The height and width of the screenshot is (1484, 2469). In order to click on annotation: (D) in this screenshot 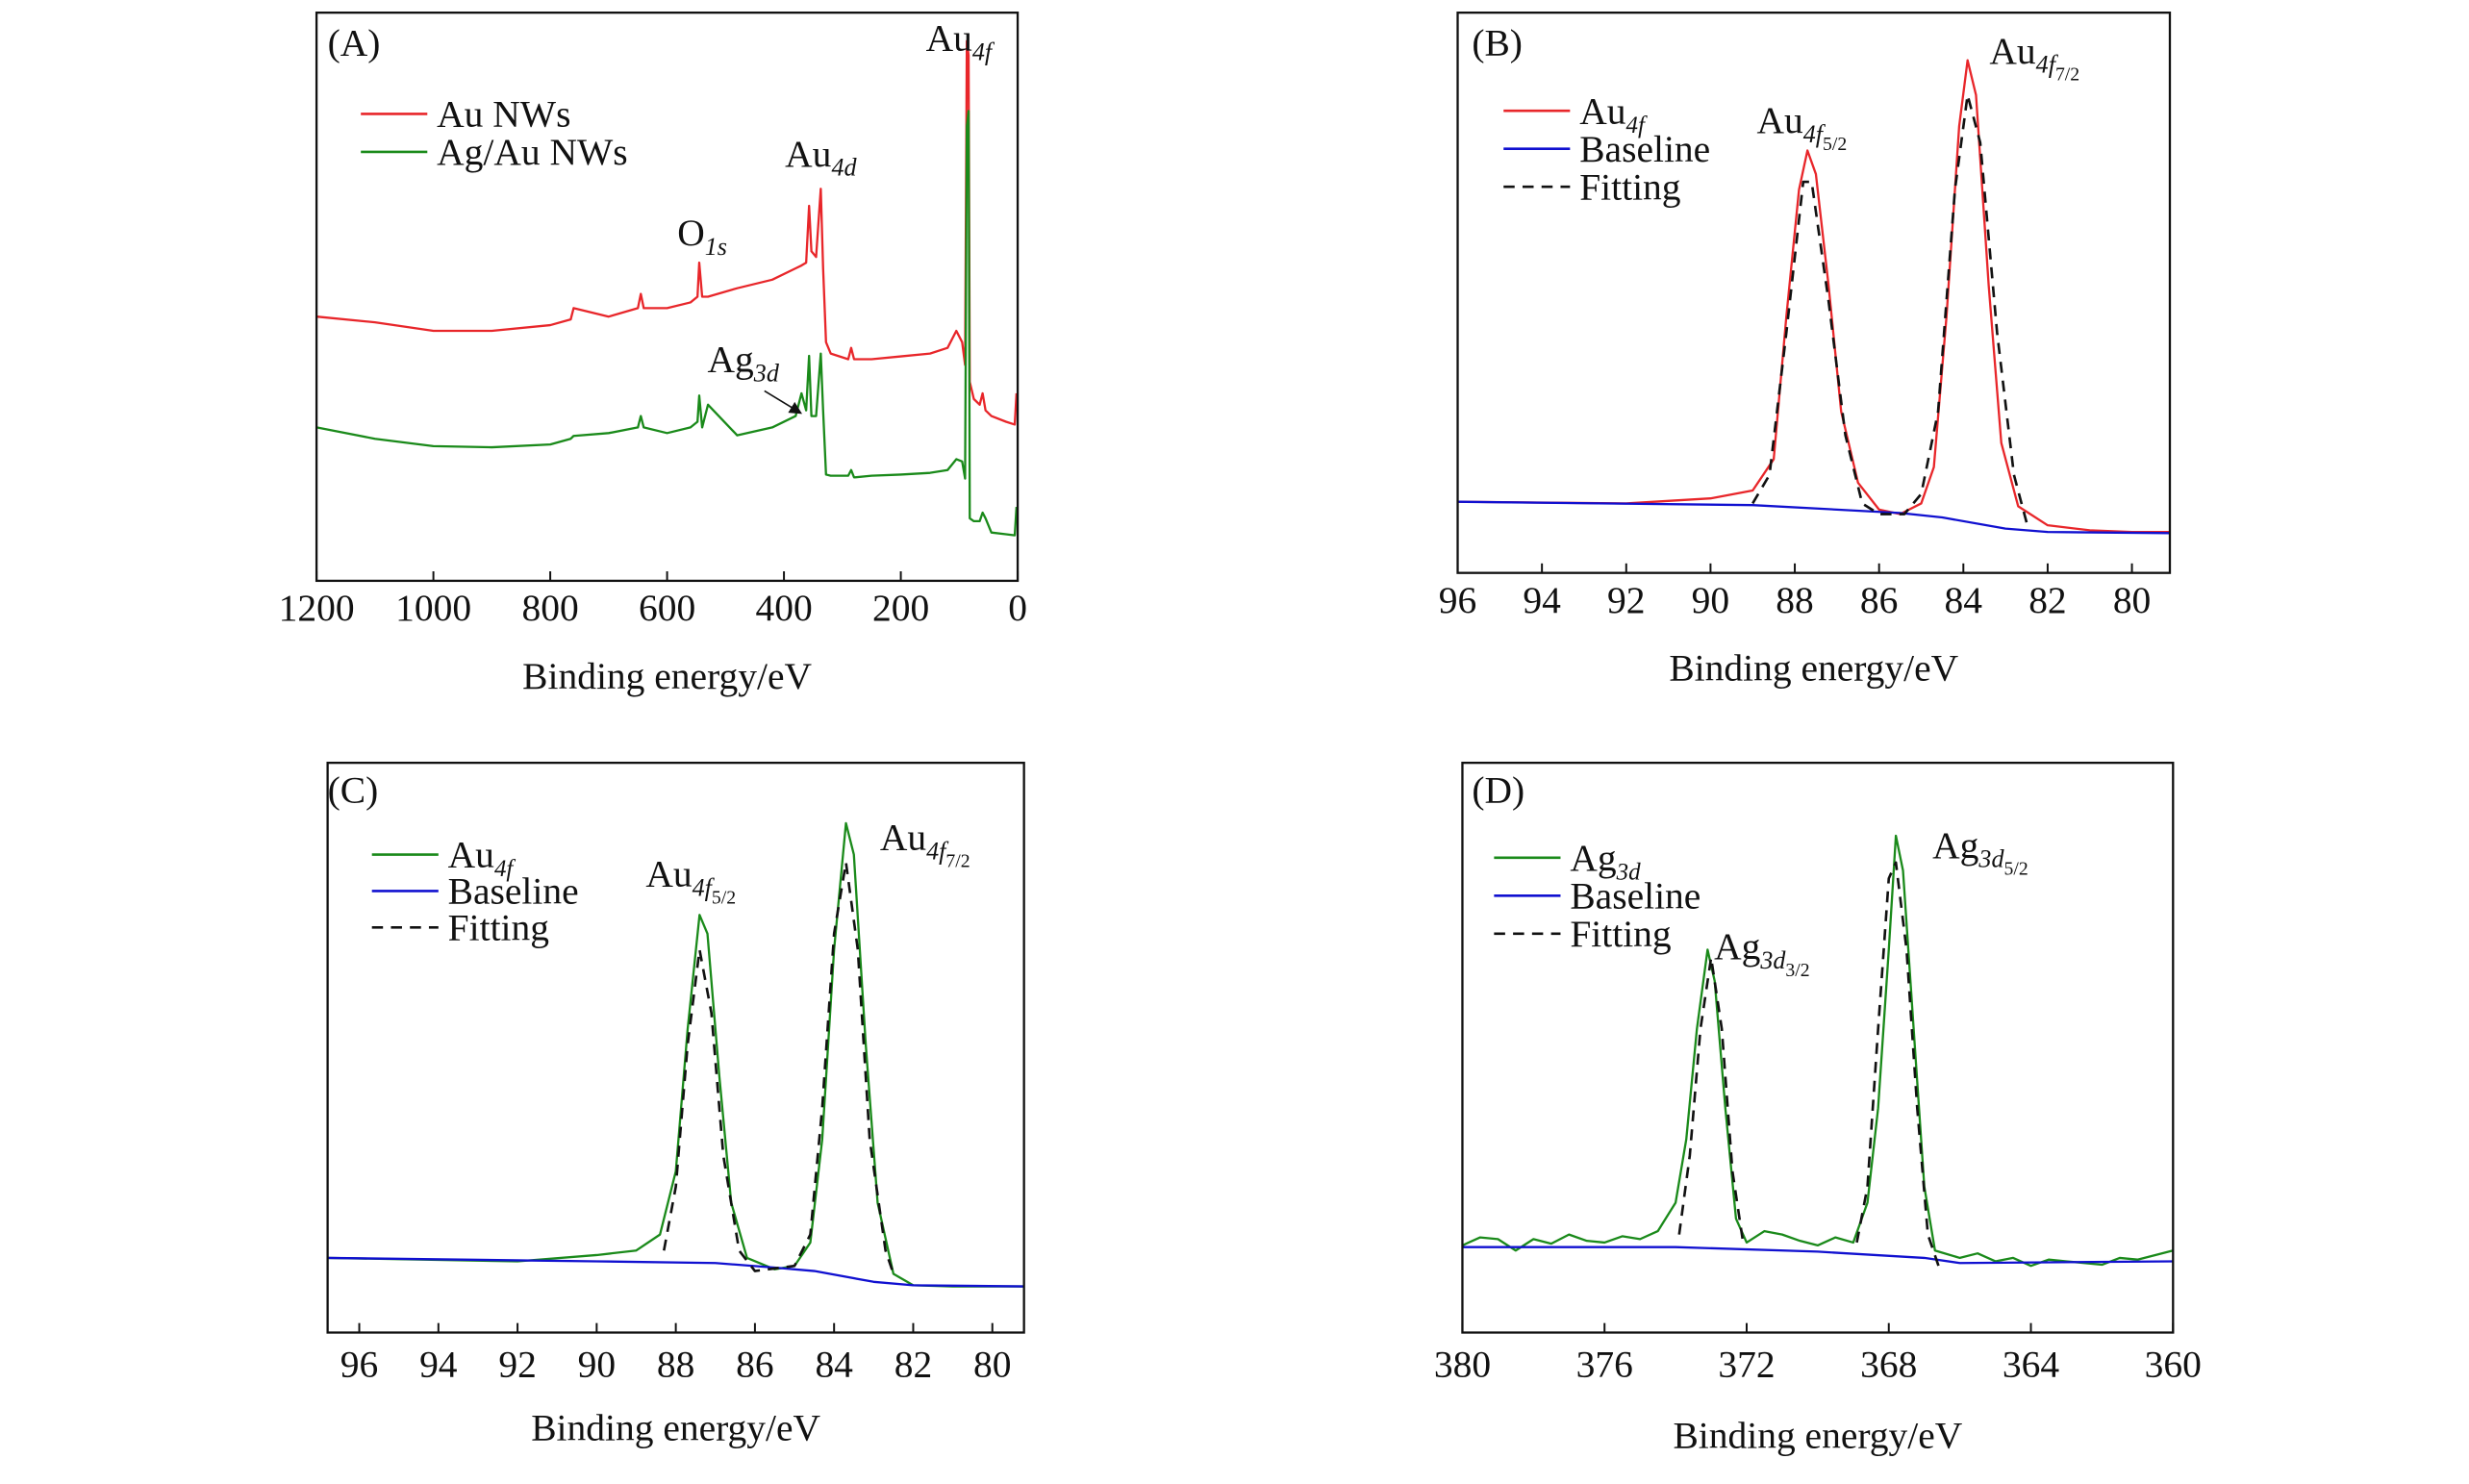, I will do `click(1498, 790)`.